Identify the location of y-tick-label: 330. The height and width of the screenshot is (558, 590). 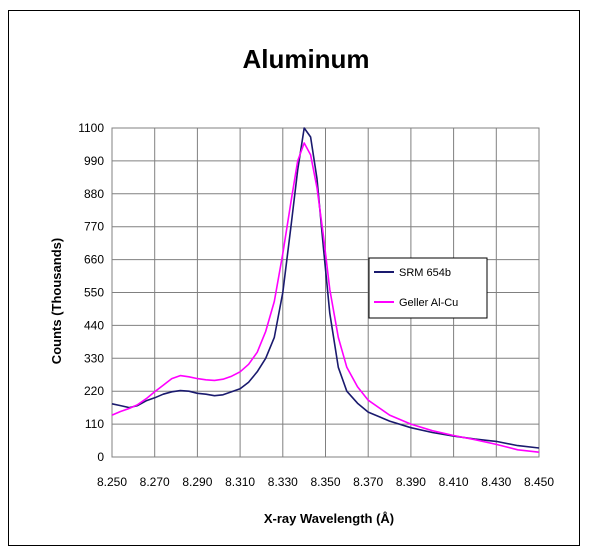
(94, 358).